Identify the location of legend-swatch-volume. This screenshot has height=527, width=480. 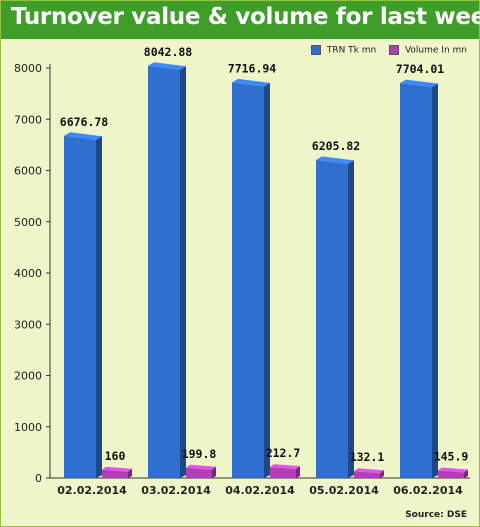
(394, 50).